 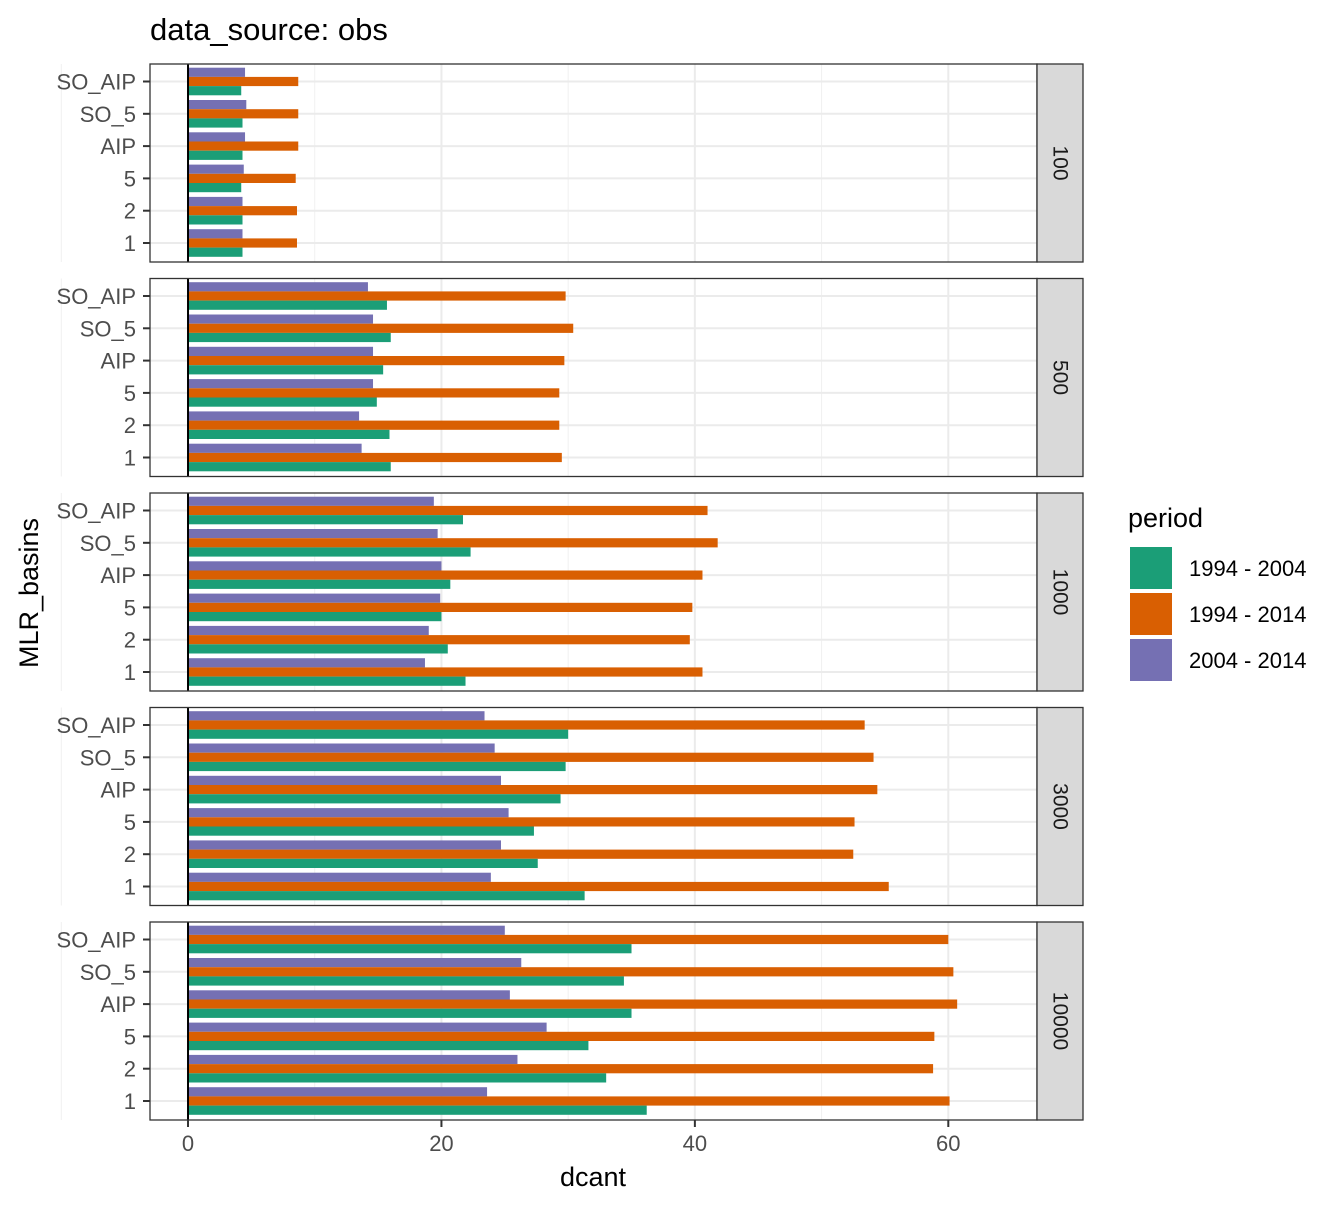 I want to click on bar-1000-1-1994-2014, so click(x=445, y=672).